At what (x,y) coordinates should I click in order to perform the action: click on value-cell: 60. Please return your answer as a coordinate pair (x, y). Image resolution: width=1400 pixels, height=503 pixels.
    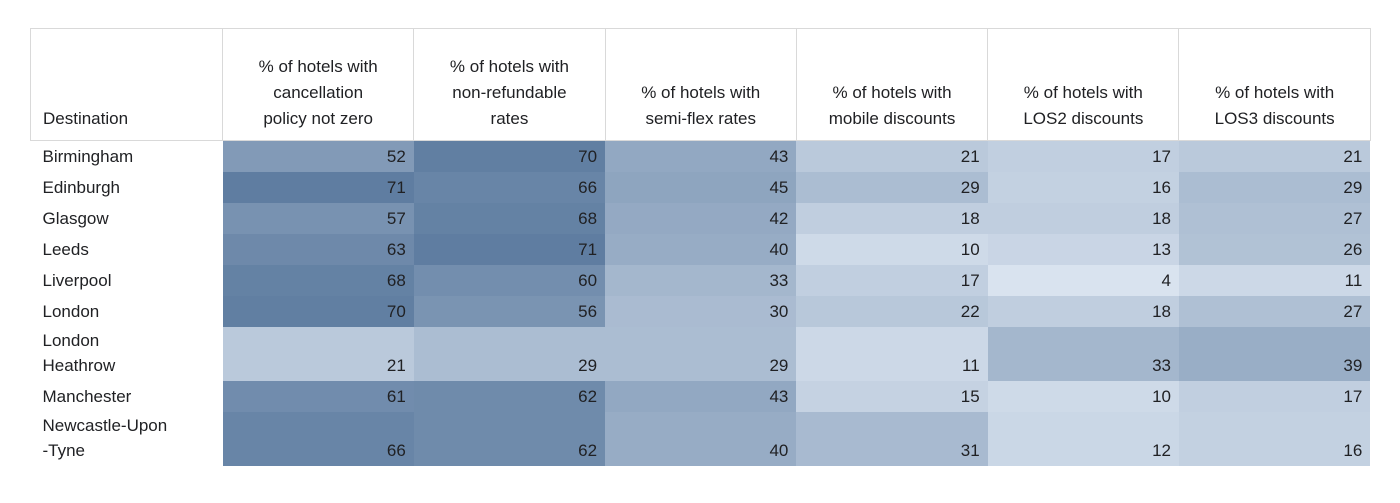
    Looking at the image, I should click on (509, 280).